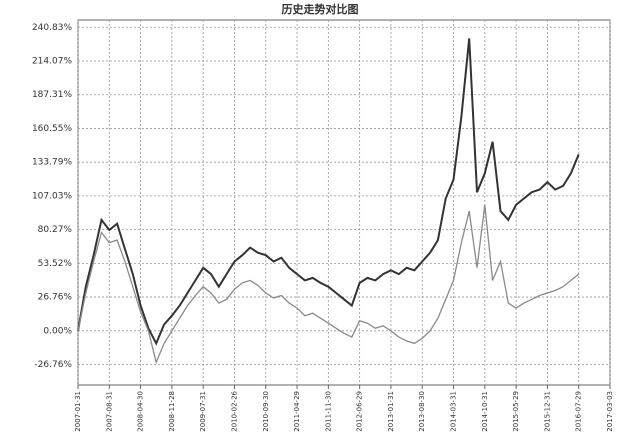  I want to click on x-tick-label: 2008-11-28, so click(172, 411).